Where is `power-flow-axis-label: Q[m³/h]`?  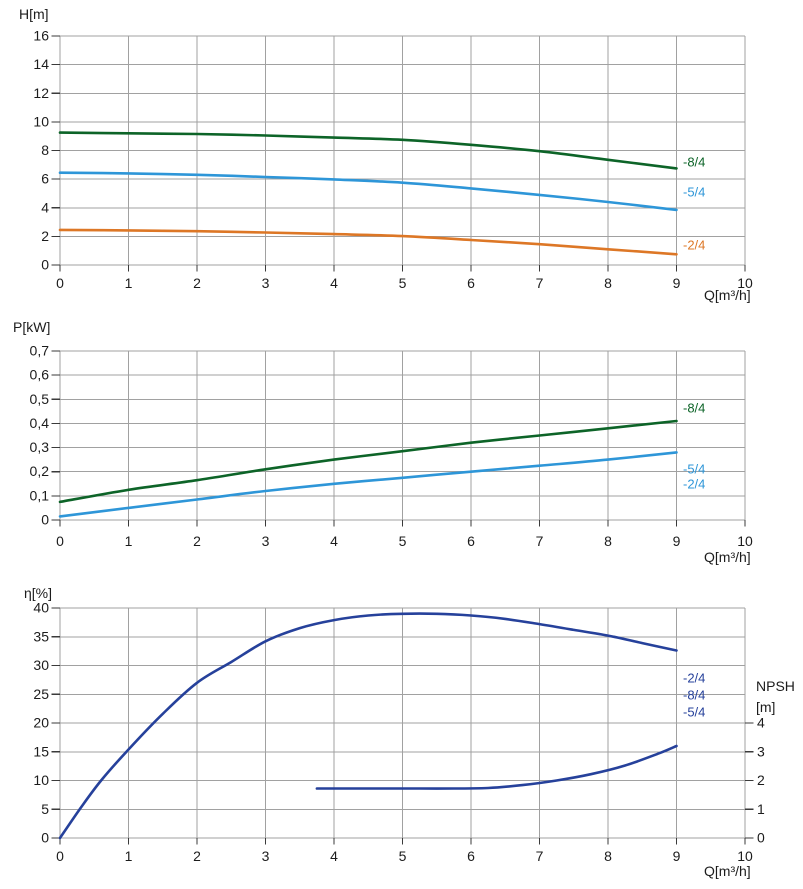 power-flow-axis-label: Q[m³/h] is located at coordinates (727, 557).